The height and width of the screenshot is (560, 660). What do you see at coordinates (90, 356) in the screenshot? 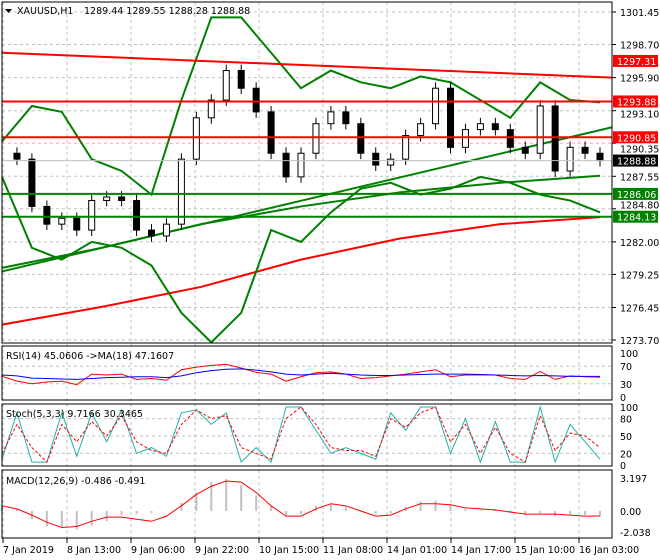
I see `rsi-title: RSI(14) 45.0606 ->MA(18) 47.1607` at bounding box center [90, 356].